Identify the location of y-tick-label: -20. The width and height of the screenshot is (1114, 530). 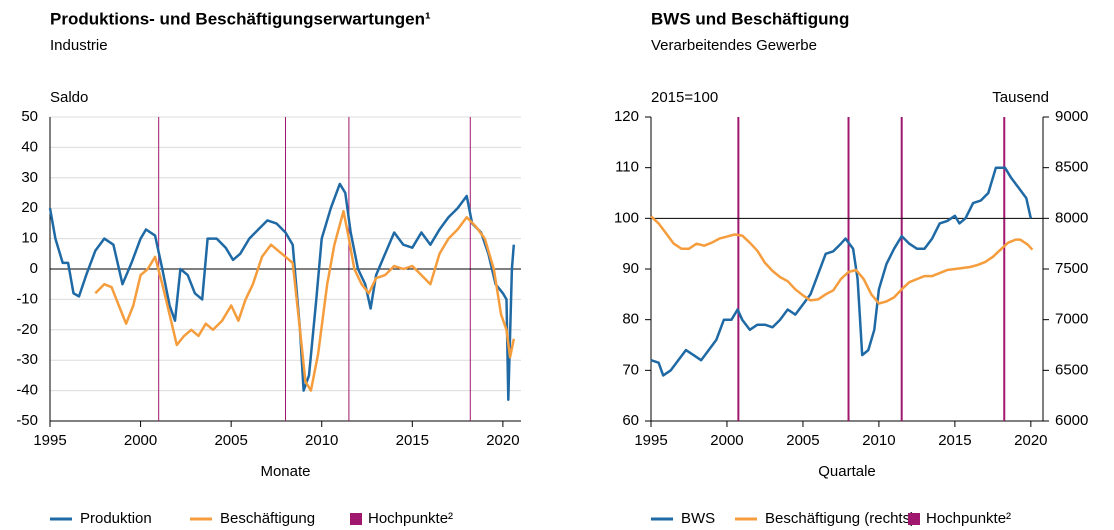
(27, 329).